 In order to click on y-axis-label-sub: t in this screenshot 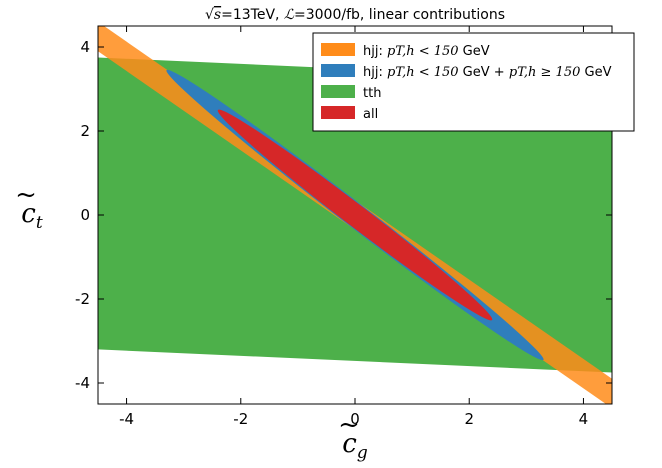, I will do `click(39, 223)`.